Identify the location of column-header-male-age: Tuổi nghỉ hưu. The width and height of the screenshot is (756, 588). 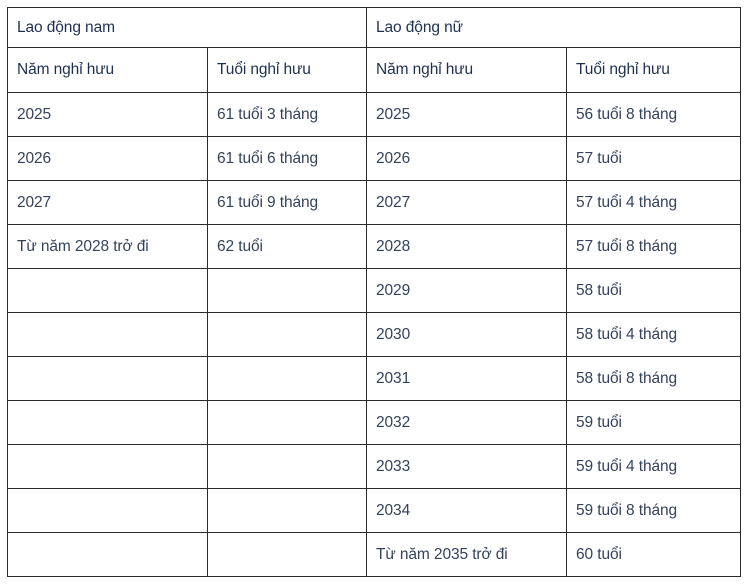
(287, 70).